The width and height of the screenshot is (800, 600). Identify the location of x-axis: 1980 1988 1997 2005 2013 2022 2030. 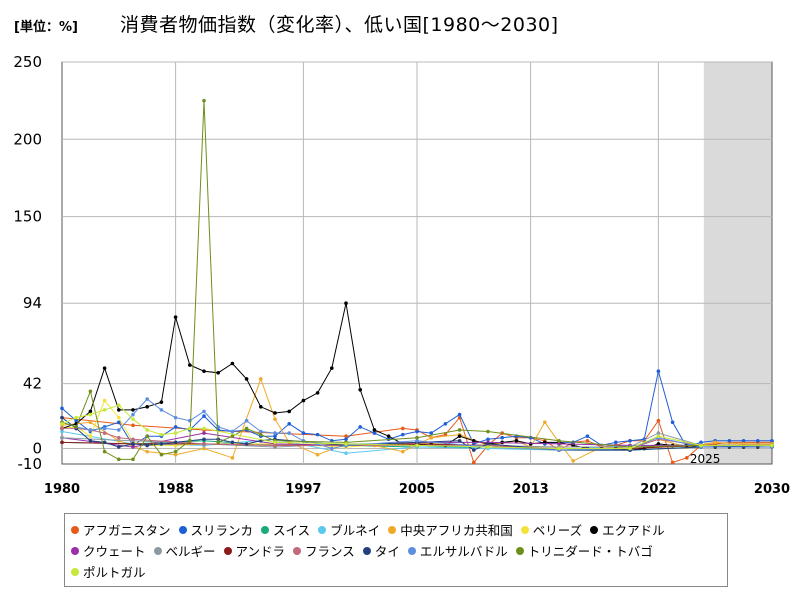
(417, 489).